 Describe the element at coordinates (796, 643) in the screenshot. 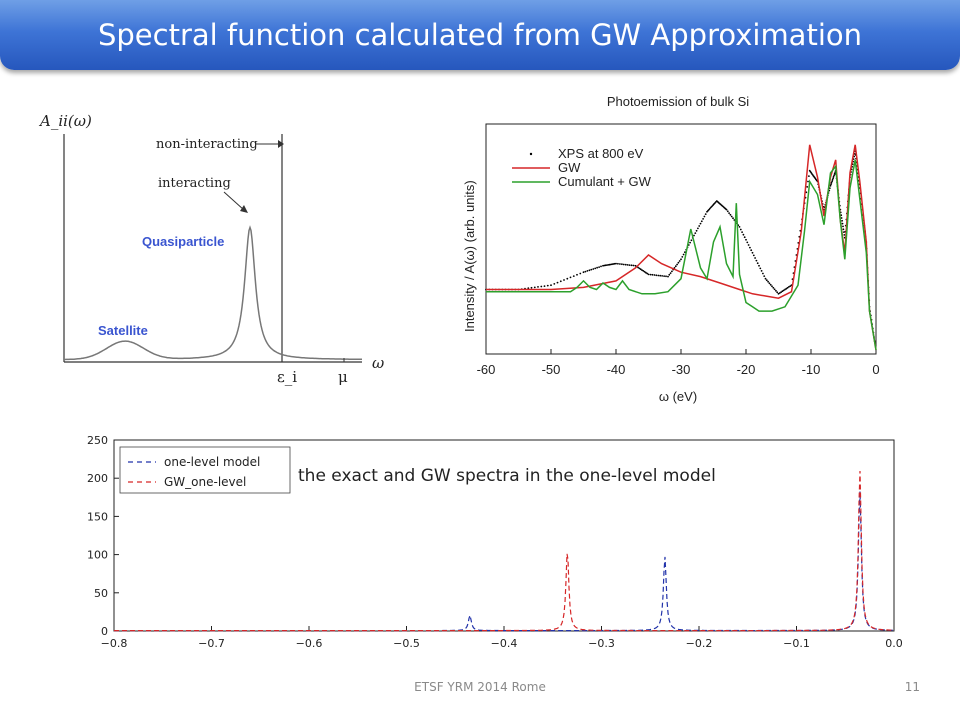

I see `one-level-x-tick-label: −0.1` at that location.